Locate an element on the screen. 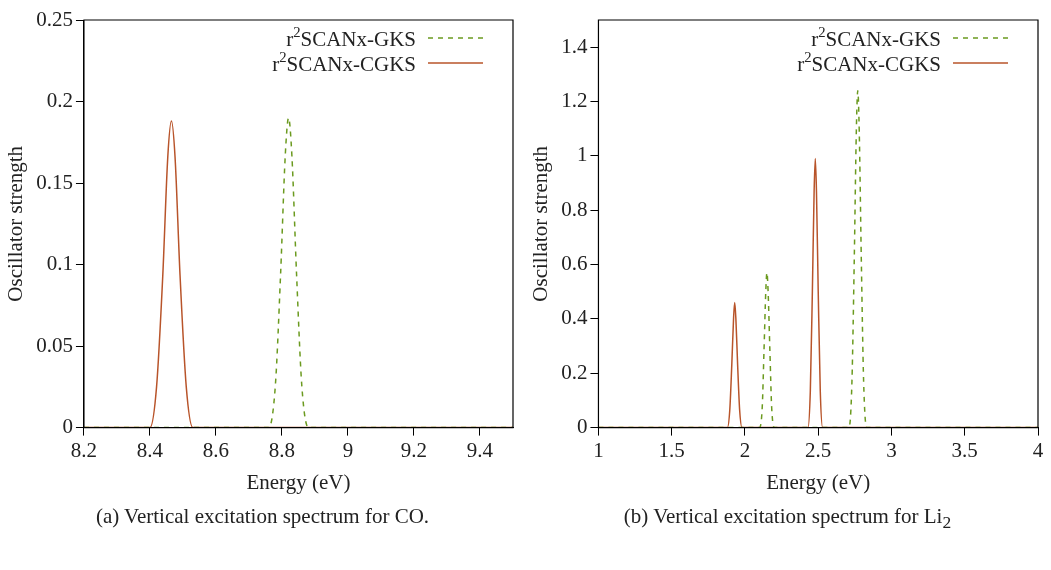 Image resolution: width=1051 pixels, height=570 pixels. y-tick-label: 0.05 is located at coordinates (54, 344).